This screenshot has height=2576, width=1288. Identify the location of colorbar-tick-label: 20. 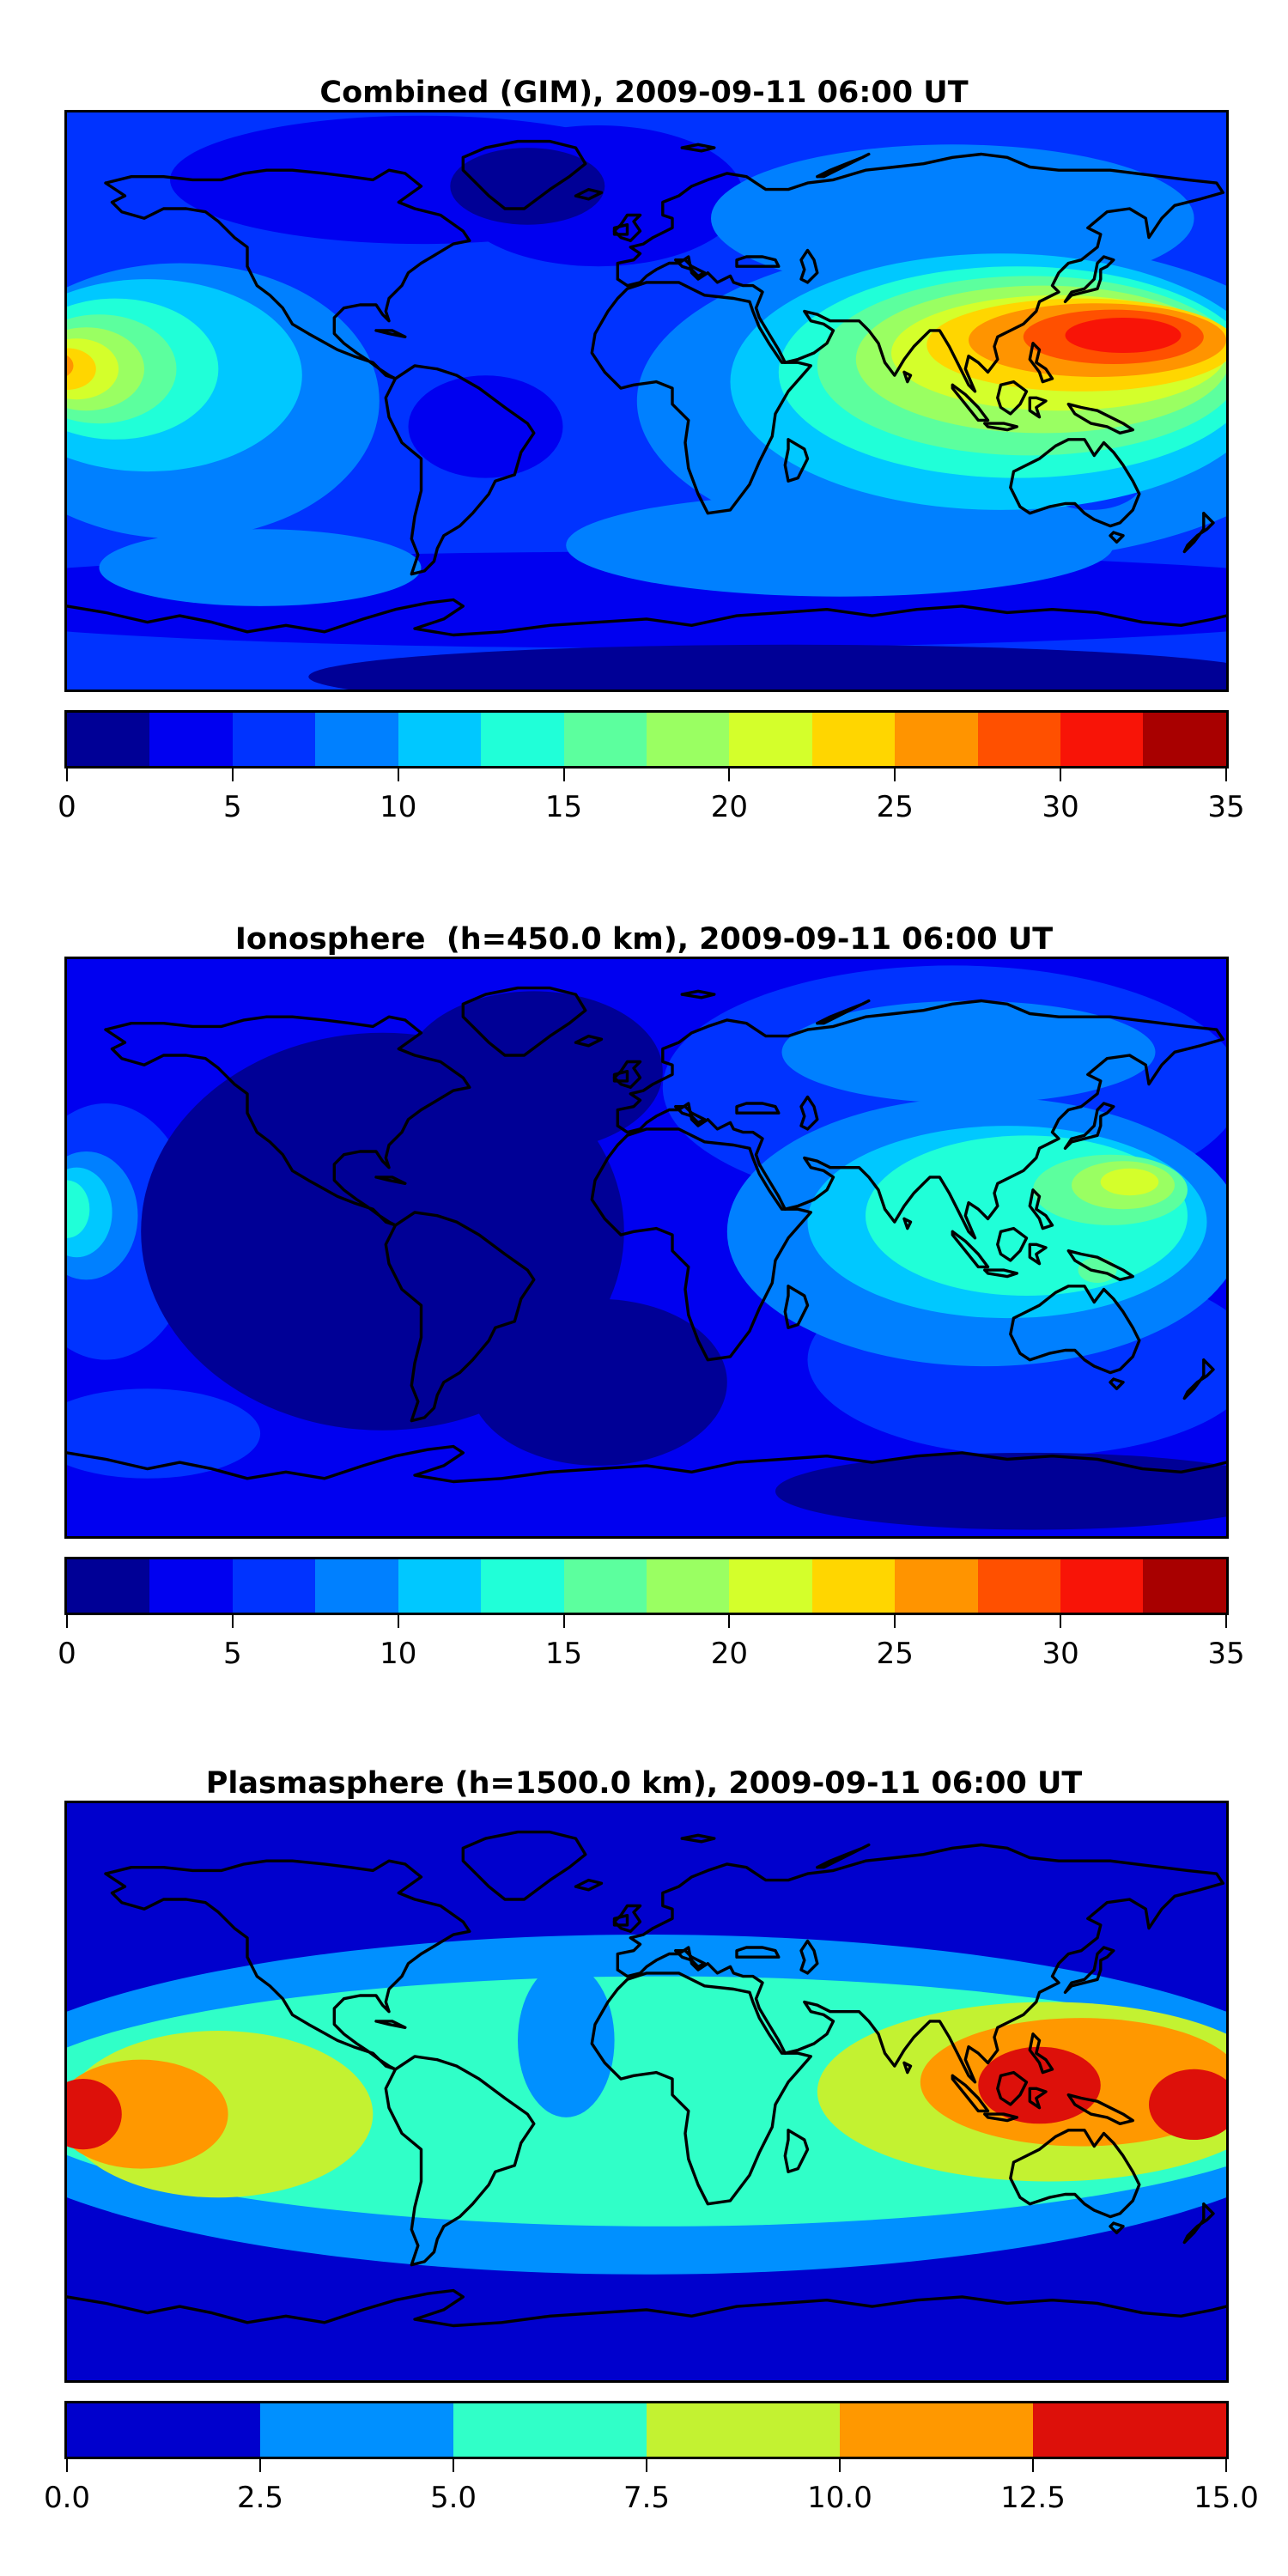
(729, 1654).